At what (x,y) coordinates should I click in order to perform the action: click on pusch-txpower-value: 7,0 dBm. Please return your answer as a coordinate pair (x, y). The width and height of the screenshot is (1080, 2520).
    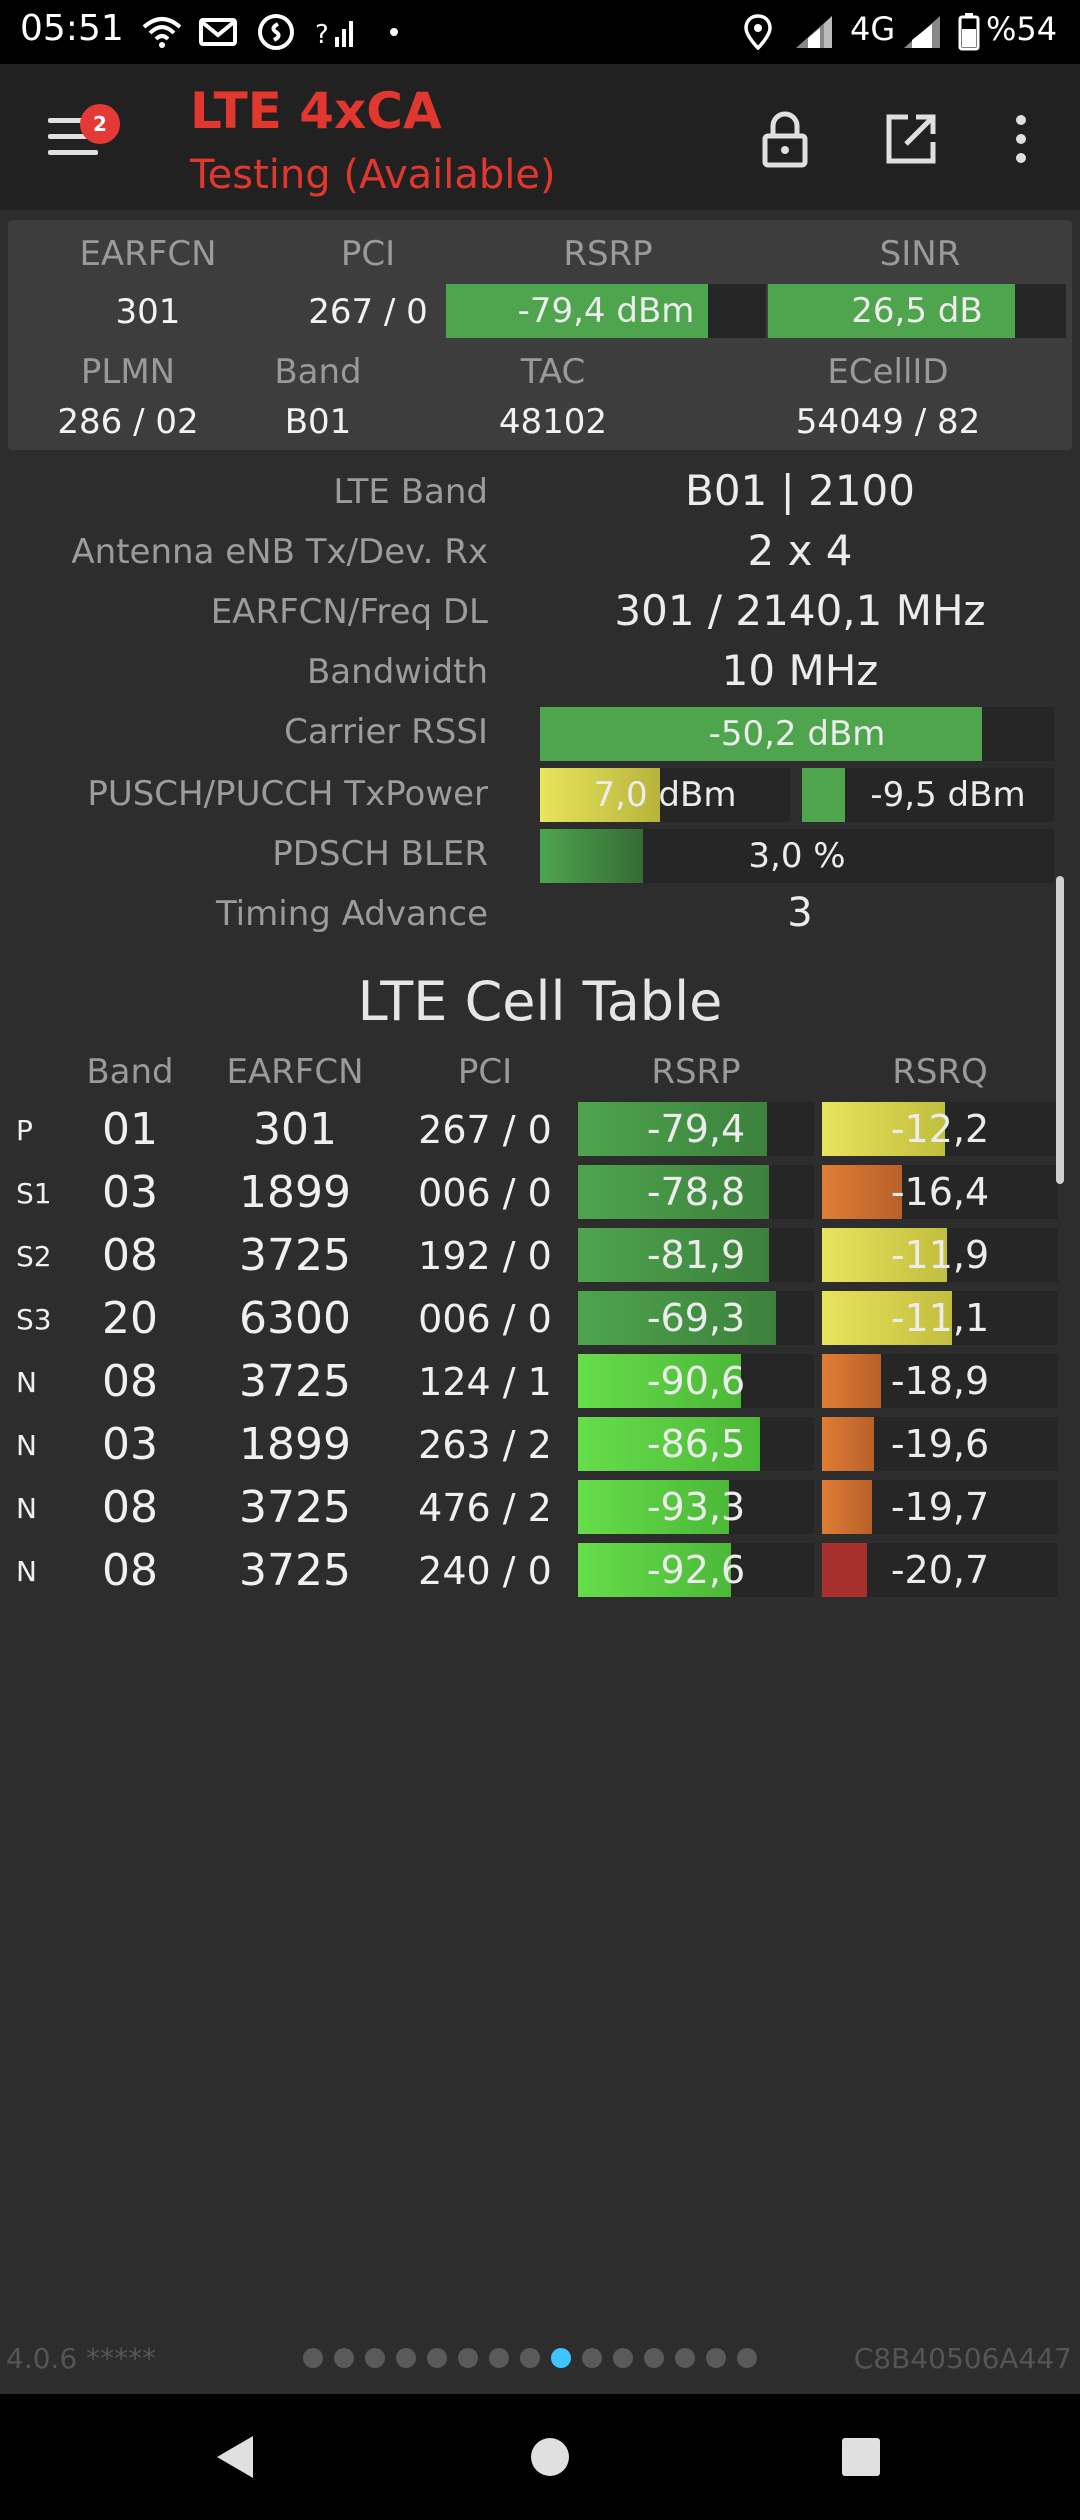
    Looking at the image, I should click on (665, 795).